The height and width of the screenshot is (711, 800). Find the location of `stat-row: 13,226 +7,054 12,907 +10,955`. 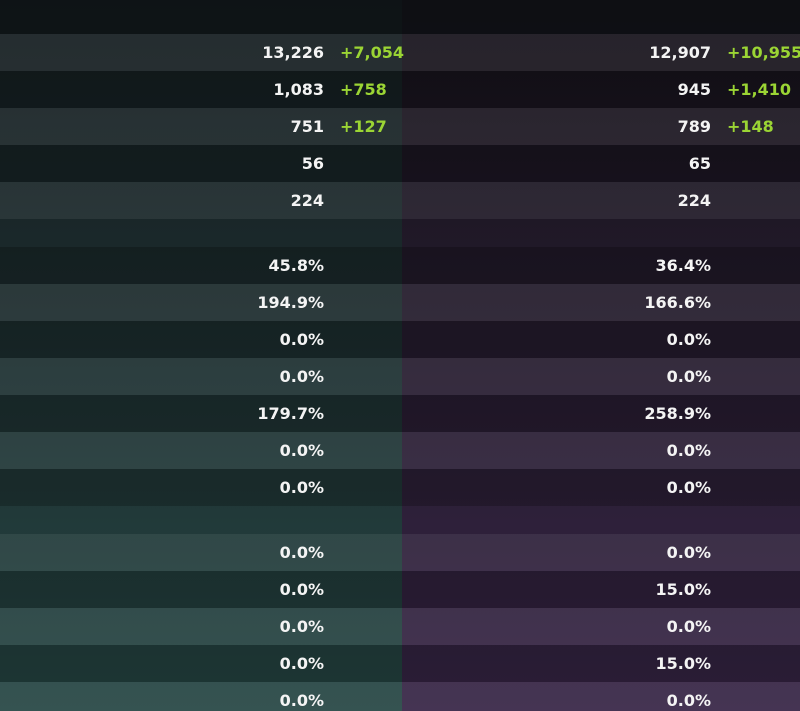

stat-row: 13,226 +7,054 12,907 +10,955 is located at coordinates (400, 52).